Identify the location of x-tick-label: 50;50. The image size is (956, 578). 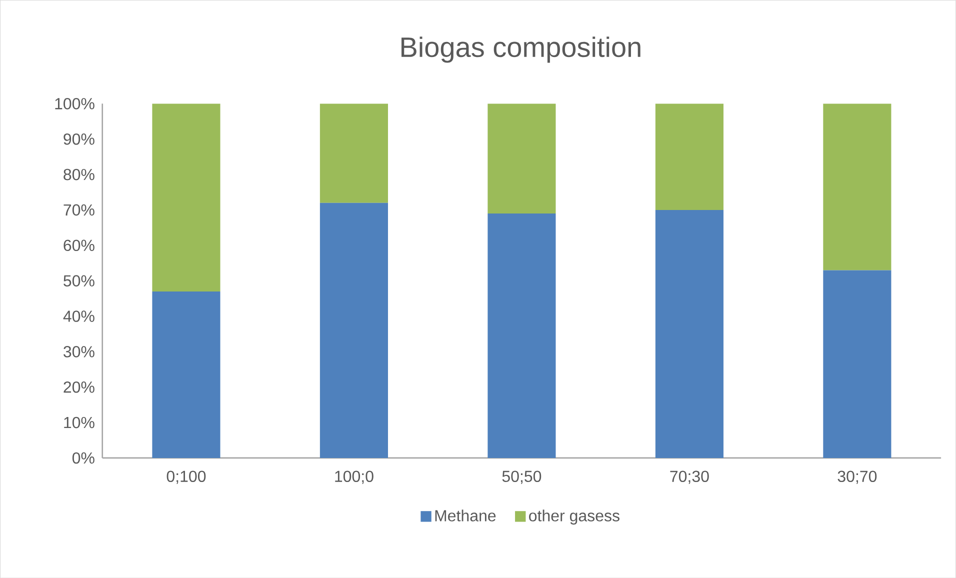
(522, 477).